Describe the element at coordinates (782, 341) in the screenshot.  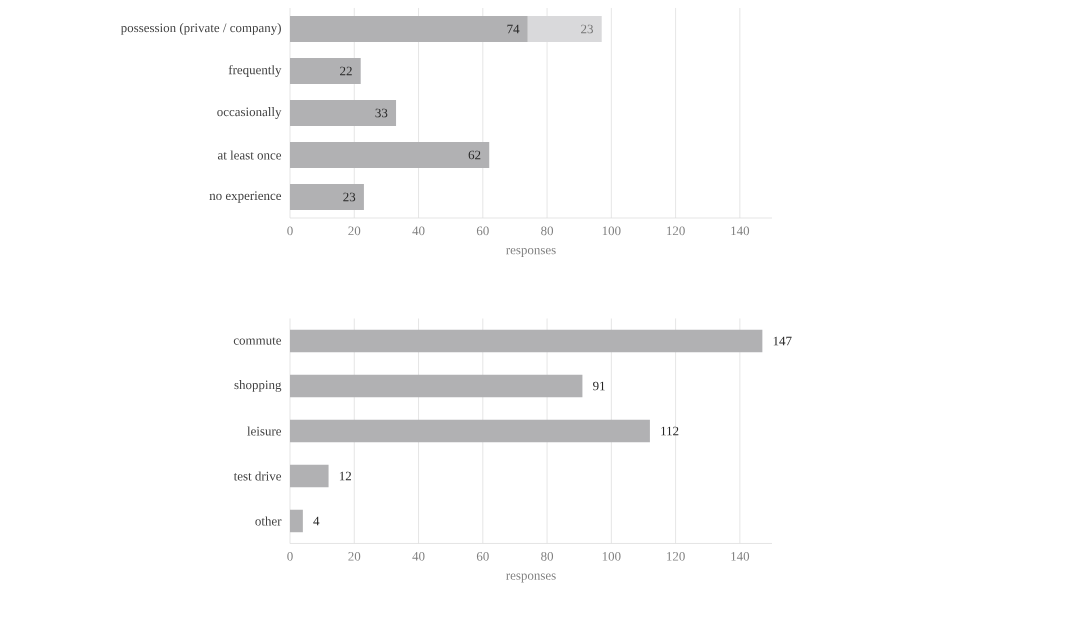
I see `data-label: 147` at that location.